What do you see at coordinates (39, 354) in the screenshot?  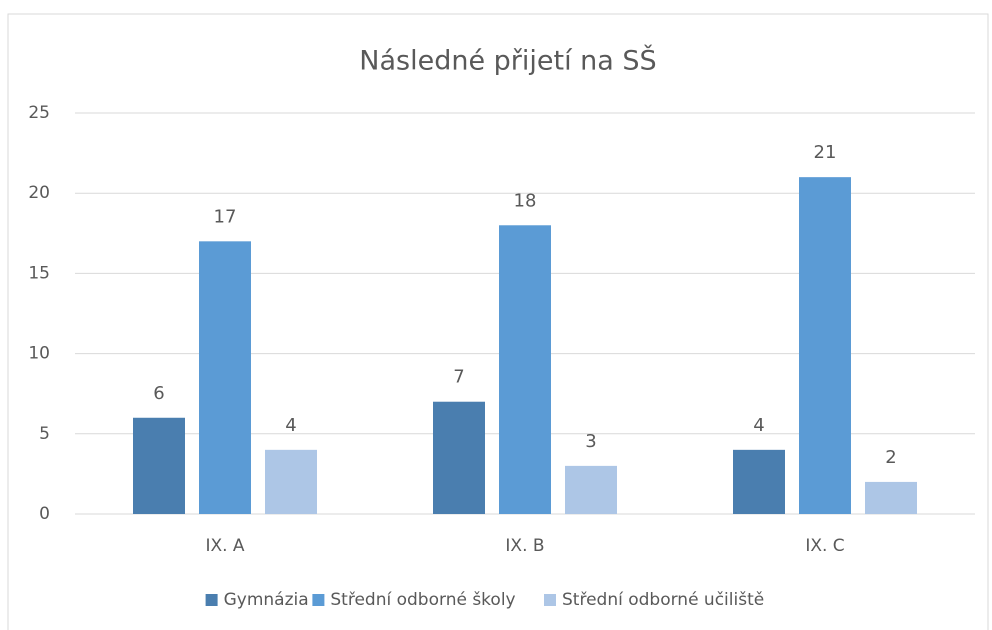 I see `y-tick-label: 10` at bounding box center [39, 354].